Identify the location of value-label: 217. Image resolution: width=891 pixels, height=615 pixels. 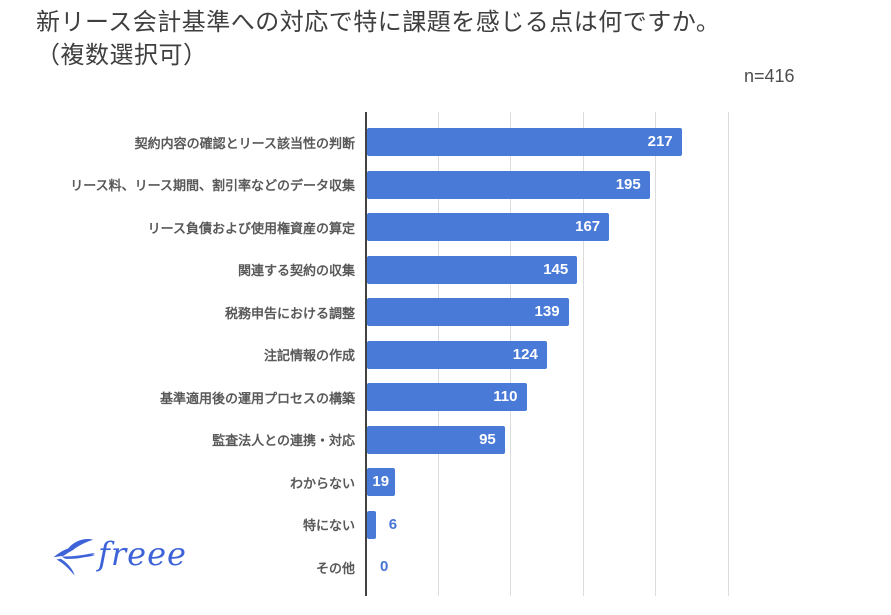
(660, 142).